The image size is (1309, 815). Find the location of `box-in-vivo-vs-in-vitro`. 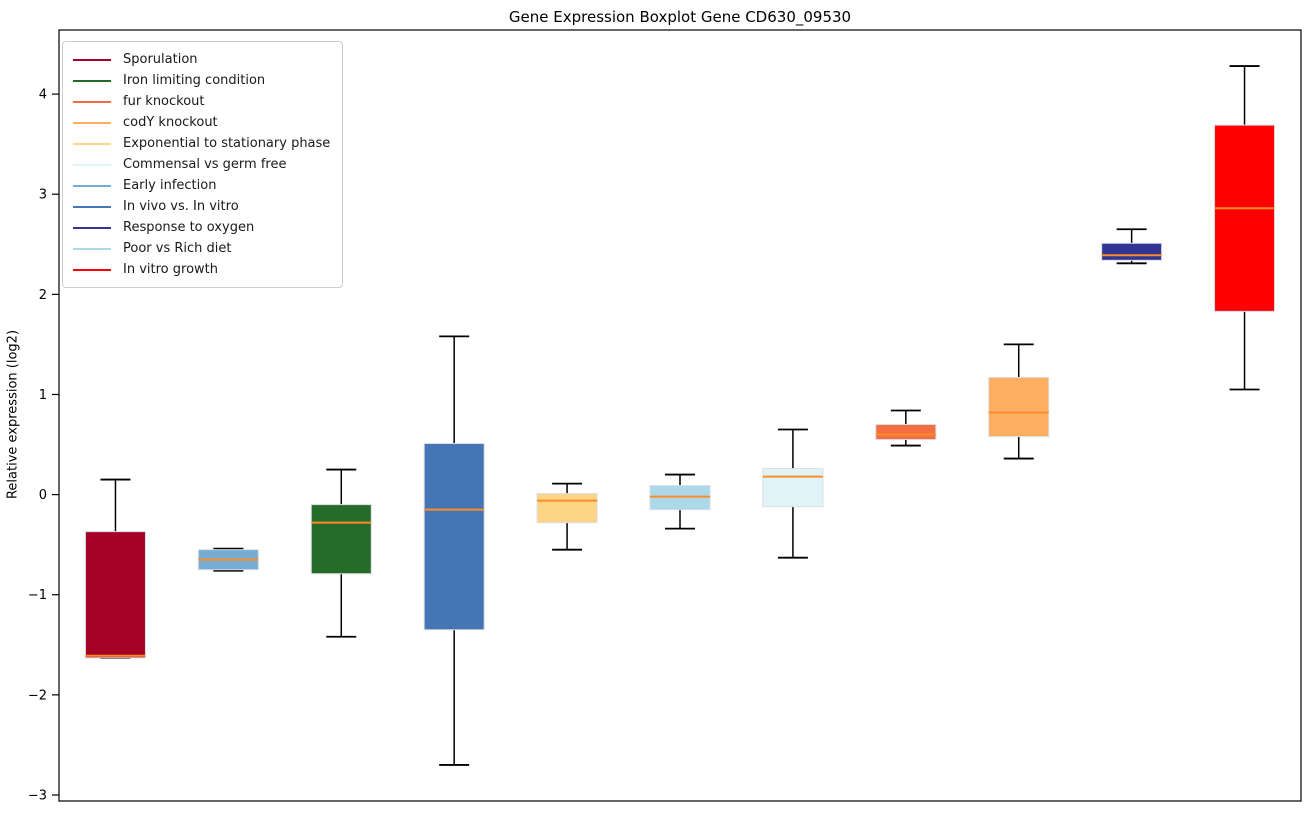

box-in-vivo-vs-in-vitro is located at coordinates (454, 550).